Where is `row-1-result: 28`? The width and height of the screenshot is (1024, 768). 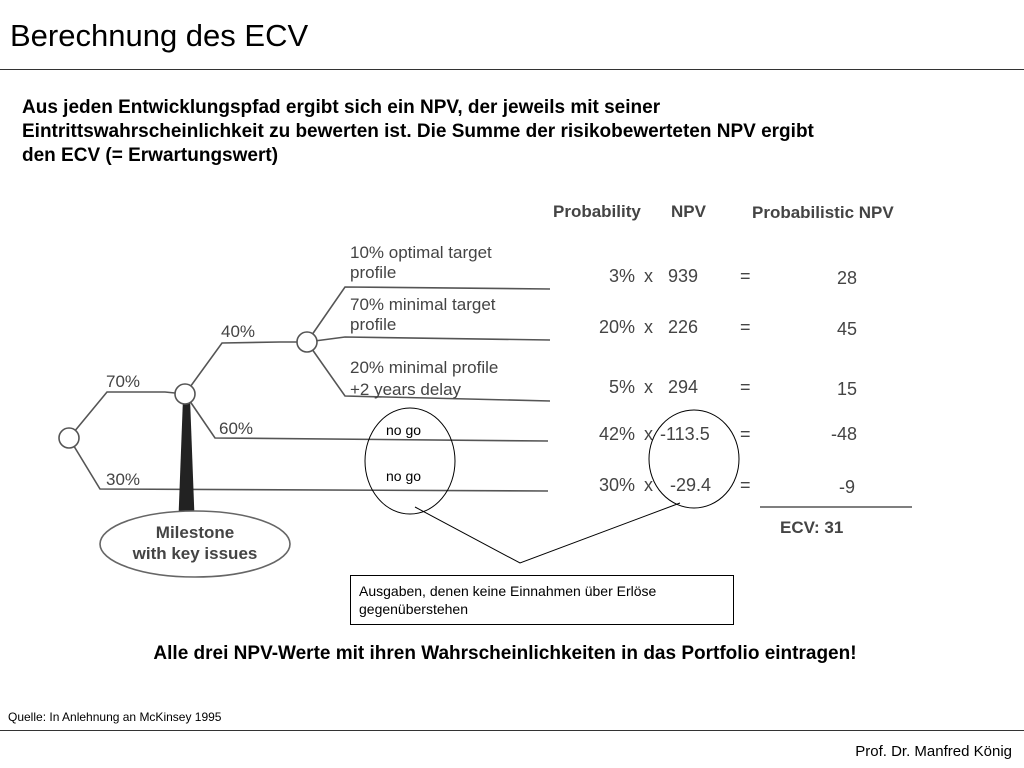
row-1-result: 28 is located at coordinates (847, 278).